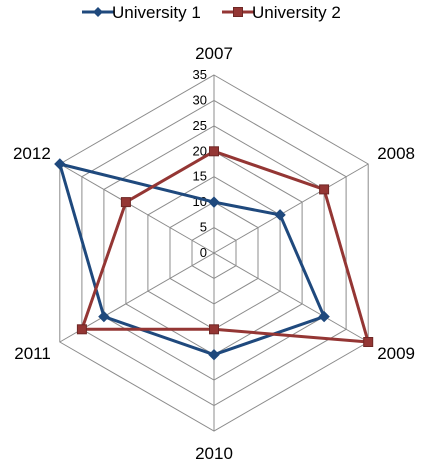 The height and width of the screenshot is (464, 429). I want to click on radial-tick-label: 35, so click(200, 74).